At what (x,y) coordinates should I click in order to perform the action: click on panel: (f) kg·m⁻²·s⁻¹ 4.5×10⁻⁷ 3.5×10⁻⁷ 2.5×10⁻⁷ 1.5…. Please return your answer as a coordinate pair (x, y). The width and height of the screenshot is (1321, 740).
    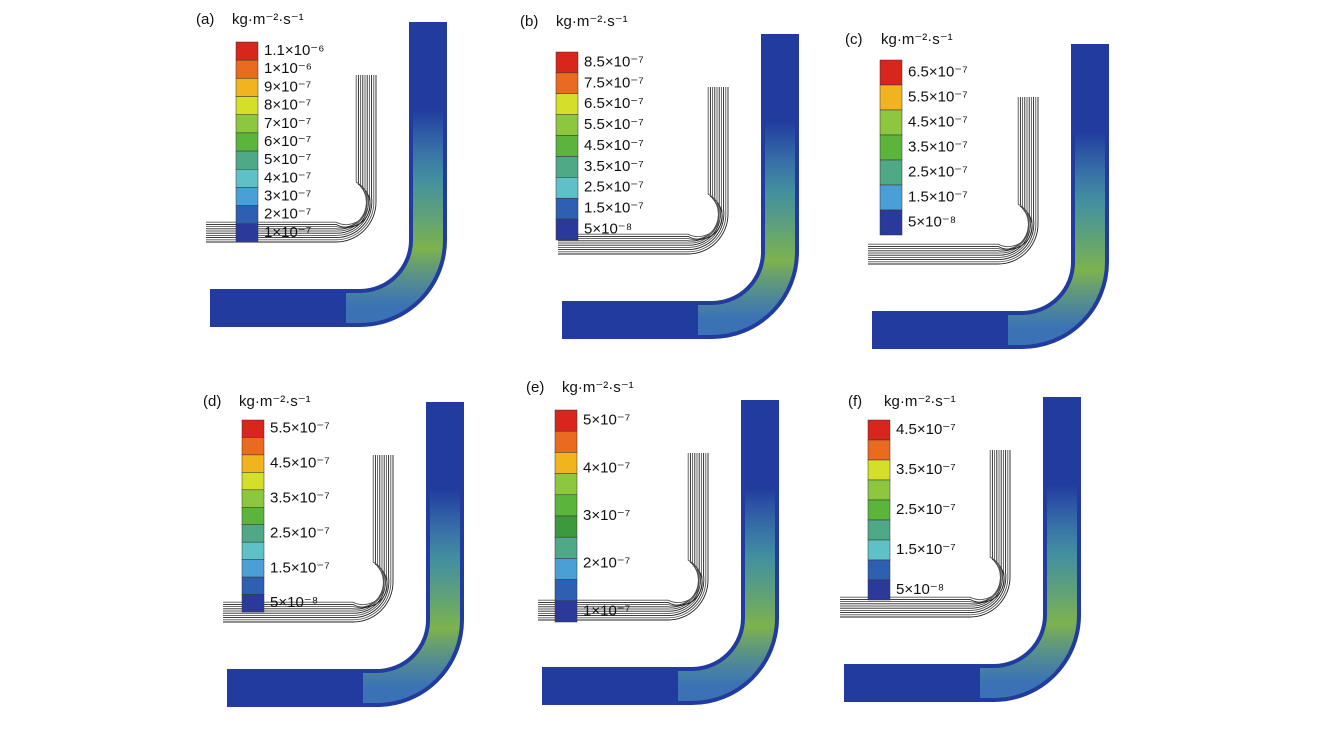
    Looking at the image, I should click on (960, 547).